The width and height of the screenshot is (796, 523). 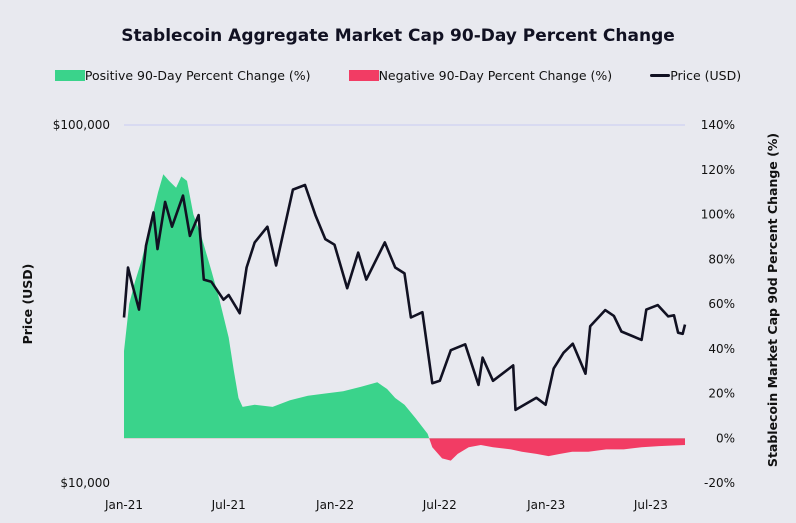 I want to click on legend-label-negative: Negative 90-Day Percent Change (%), so click(x=495, y=75).